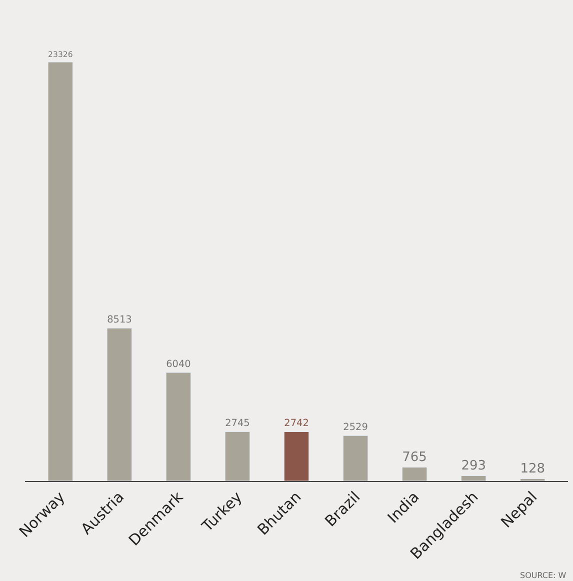 The height and width of the screenshot is (581, 573). I want to click on data-label: 2745, so click(237, 424).